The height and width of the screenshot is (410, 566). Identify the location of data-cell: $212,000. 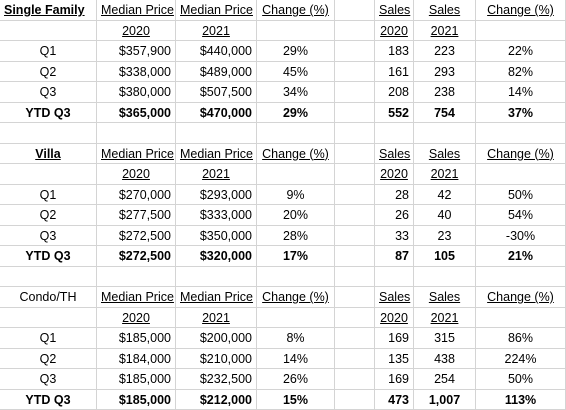
(216, 399).